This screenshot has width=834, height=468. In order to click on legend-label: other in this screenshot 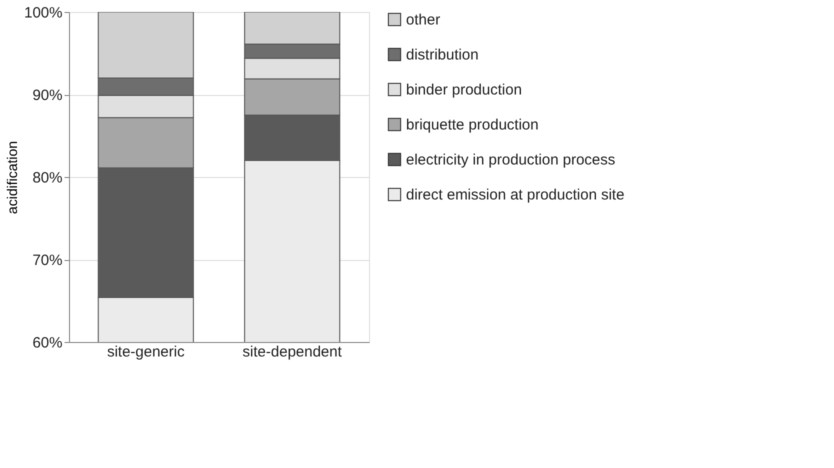, I will do `click(423, 20)`.